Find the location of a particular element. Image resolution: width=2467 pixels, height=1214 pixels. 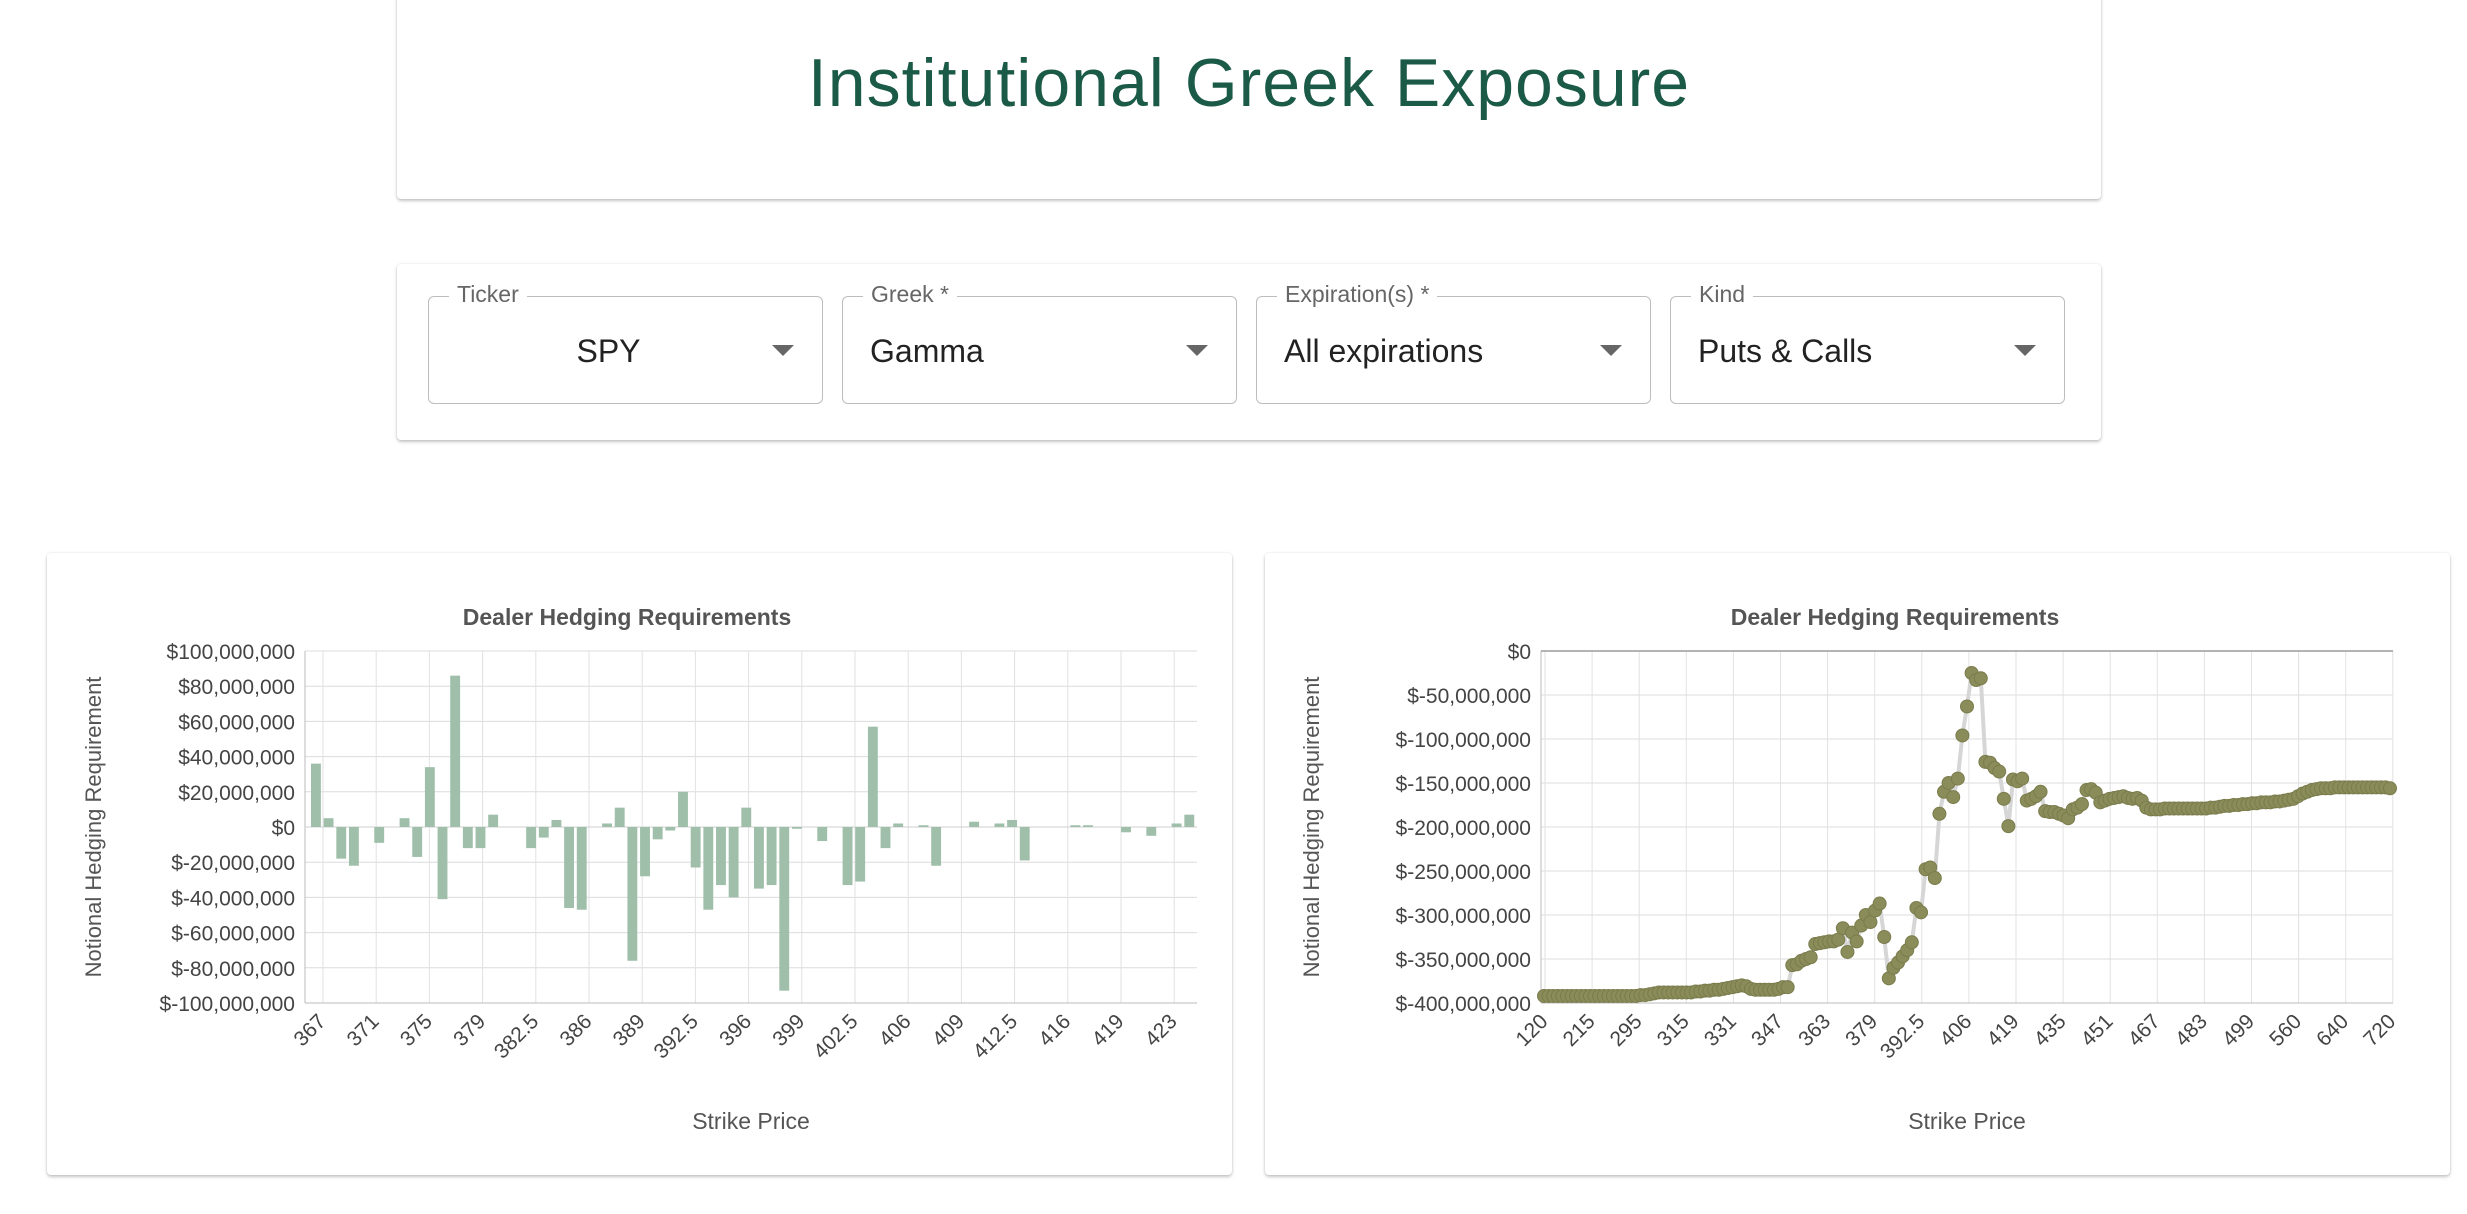

y-tick-label: $60,000,000 is located at coordinates (236, 722).